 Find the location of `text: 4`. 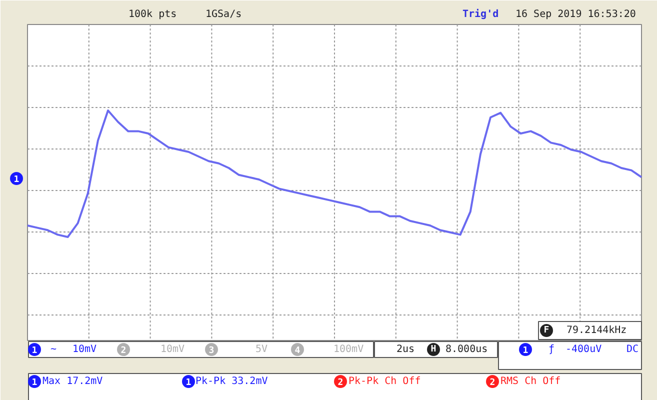

text: 4 is located at coordinates (297, 351).